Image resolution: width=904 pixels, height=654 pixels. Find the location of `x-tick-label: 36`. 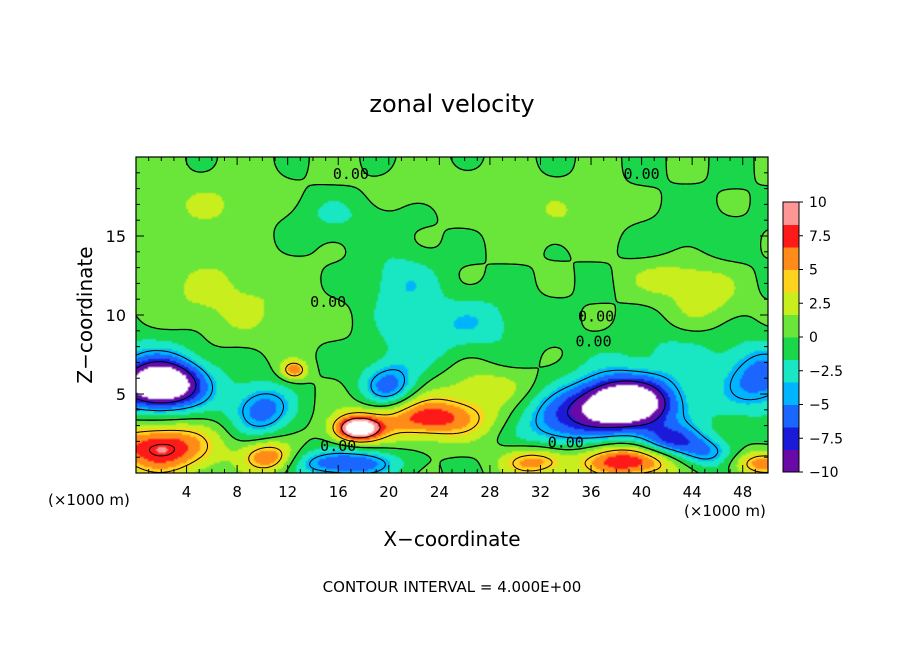

x-tick-label: 36 is located at coordinates (590, 492).